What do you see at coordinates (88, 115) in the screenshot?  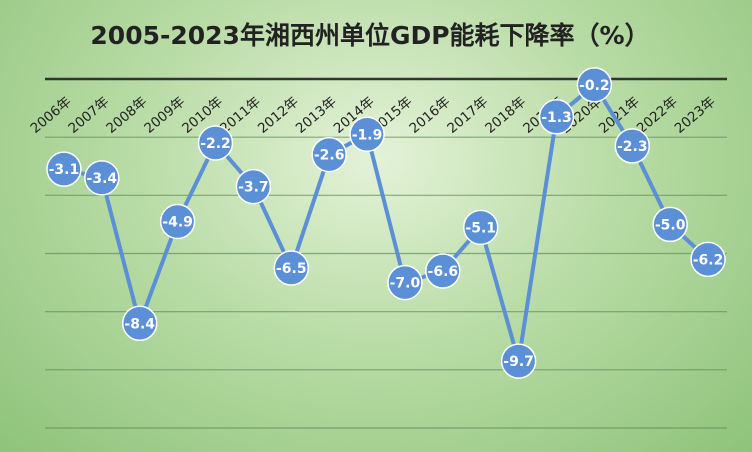 I see `x-tick-label: 2007年` at bounding box center [88, 115].